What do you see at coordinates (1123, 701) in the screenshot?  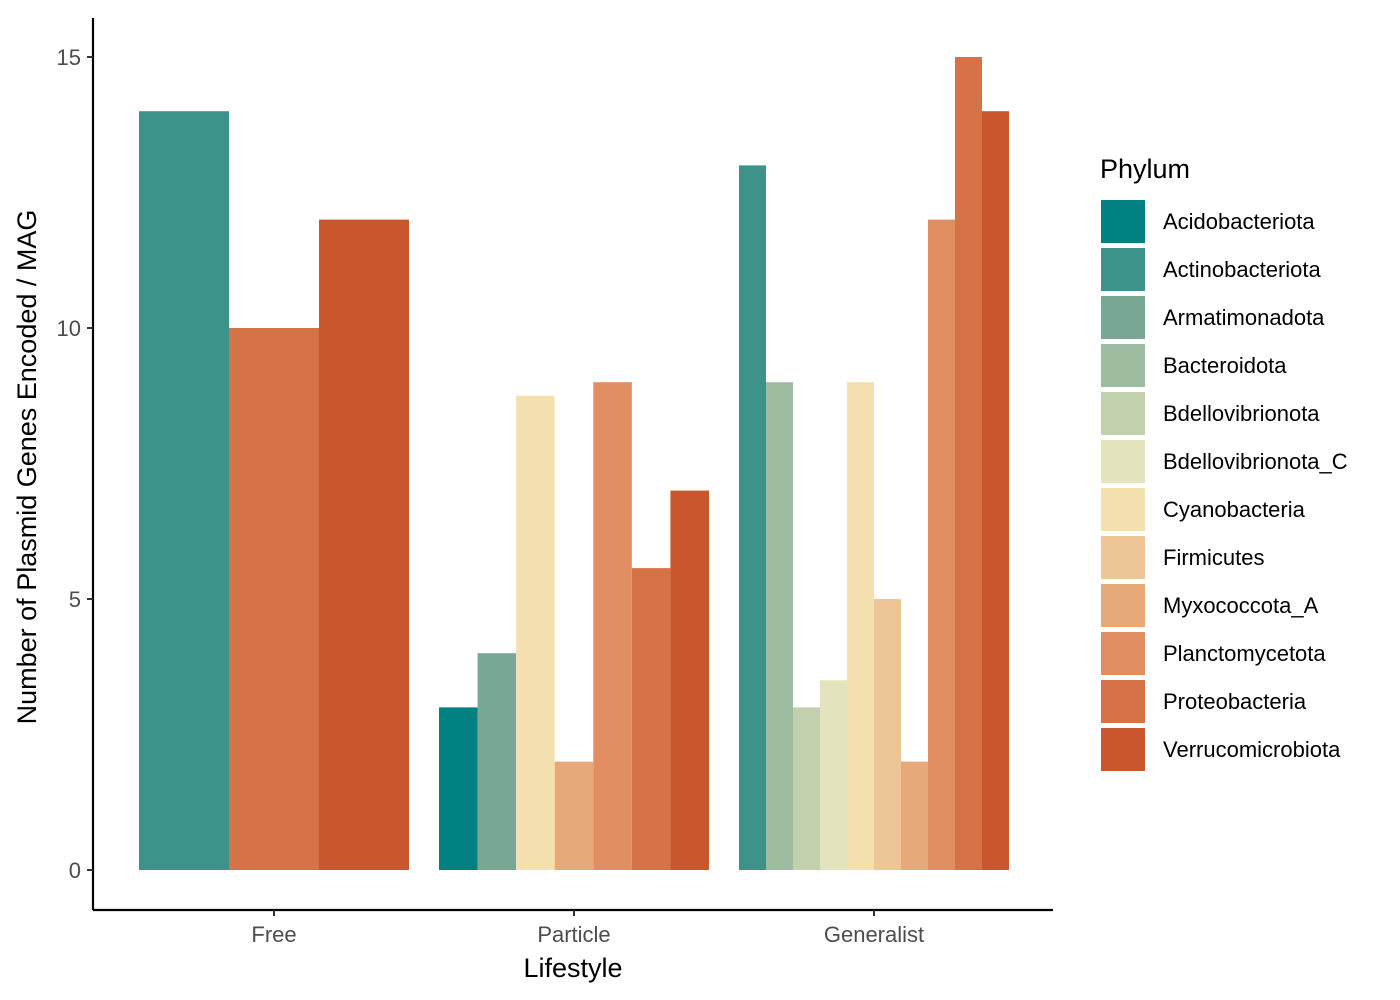 I see `legend-swatch-proteobacteria` at bounding box center [1123, 701].